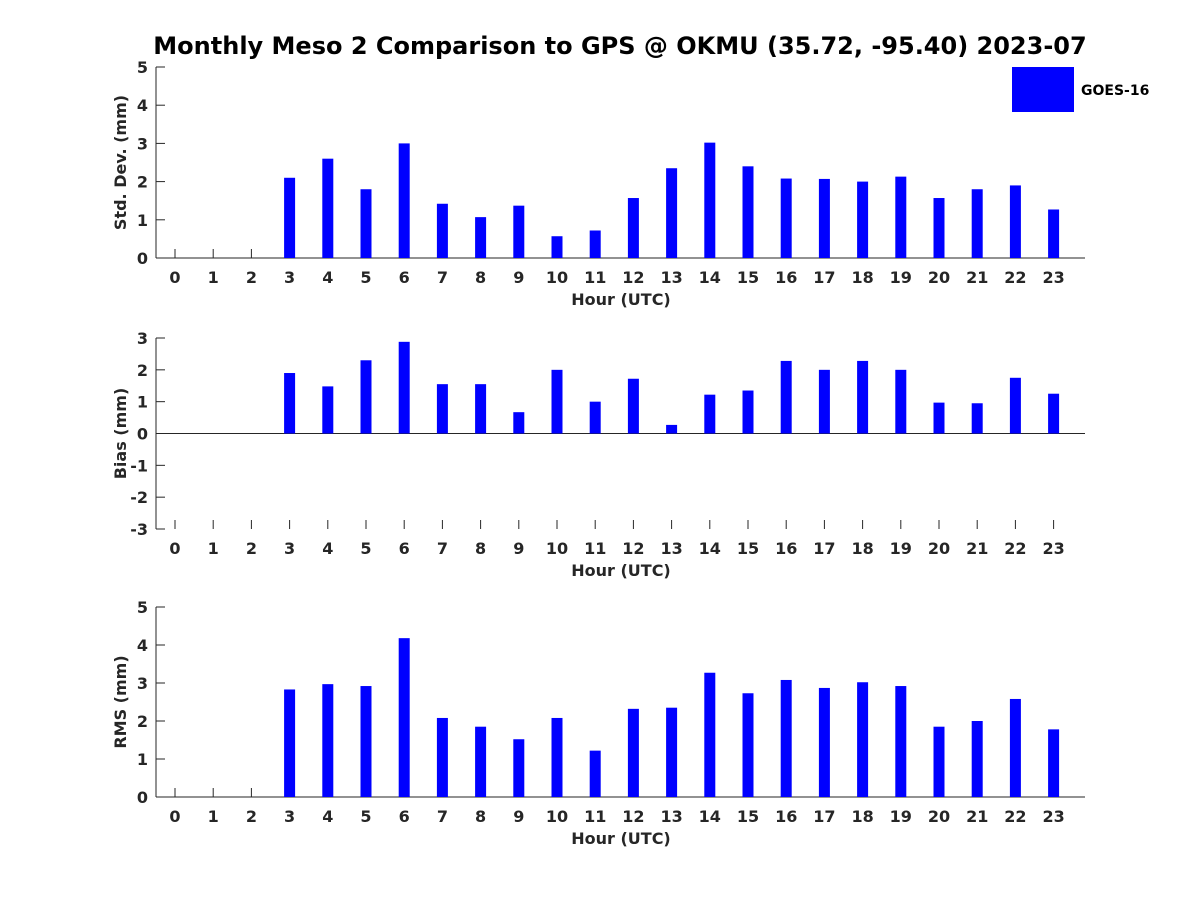  Describe the element at coordinates (404, 816) in the screenshot. I see `x-tick-label: 6` at that location.